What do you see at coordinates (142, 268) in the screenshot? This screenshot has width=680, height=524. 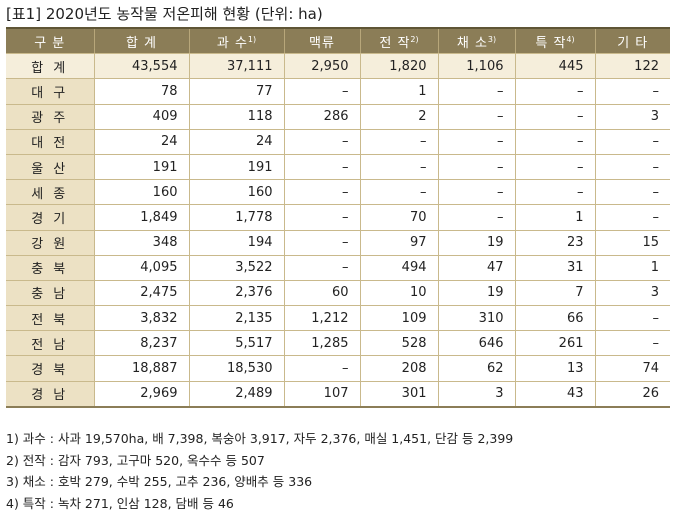 I see `value-cell: 4,095` at bounding box center [142, 268].